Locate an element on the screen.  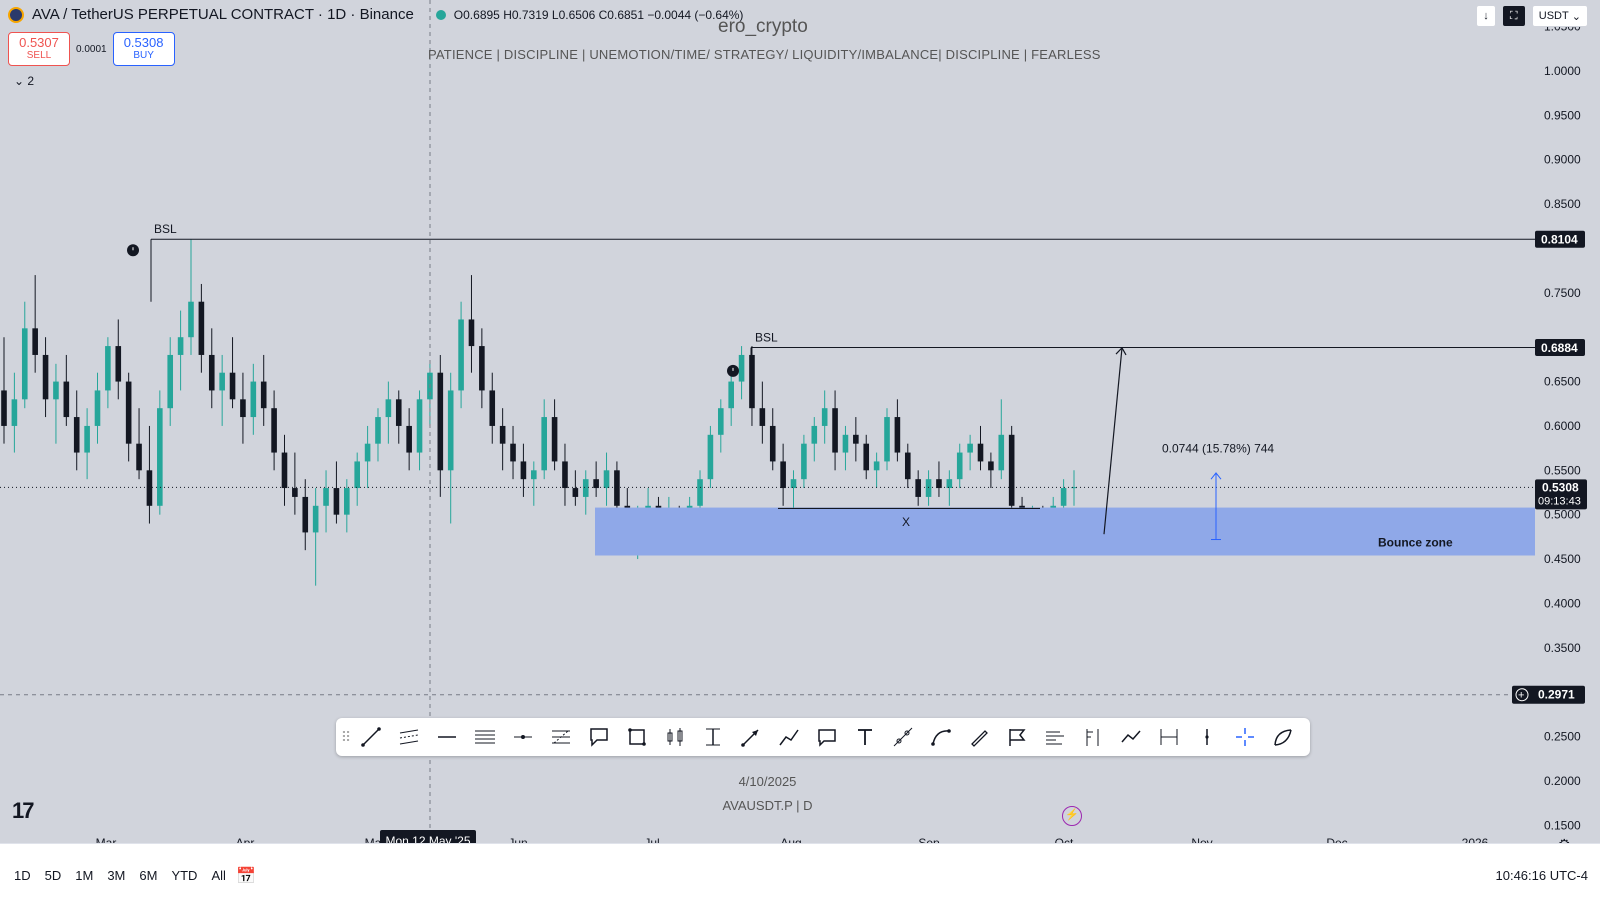
buy-button: 0.5308 BUY is located at coordinates (143, 49).